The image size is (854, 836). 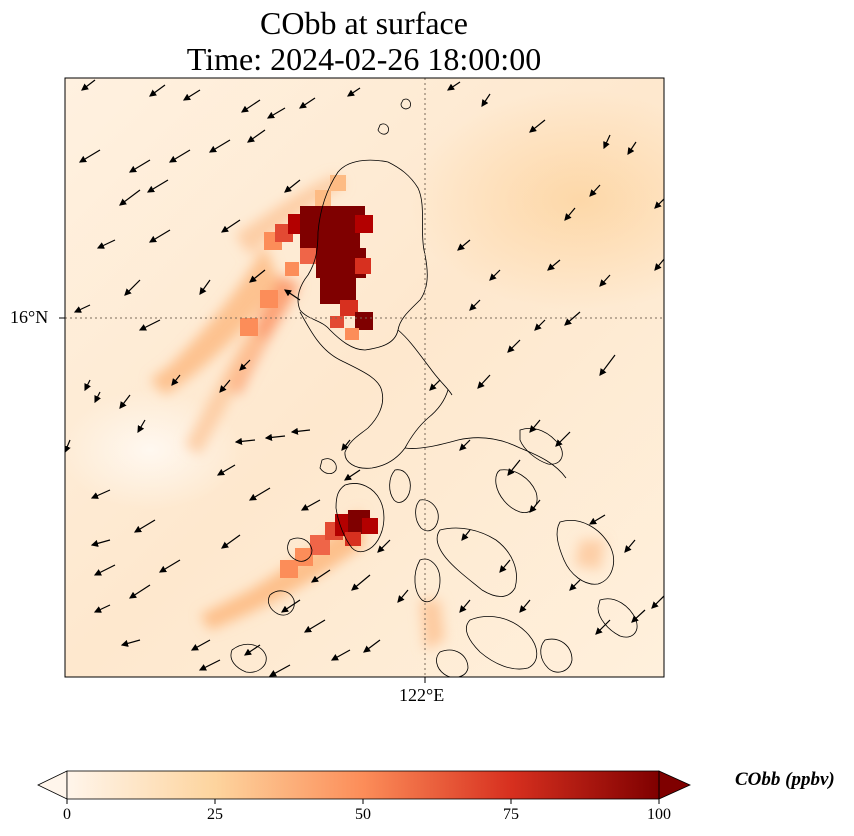 I want to click on colorbar-tick-75: 75, so click(x=511, y=814).